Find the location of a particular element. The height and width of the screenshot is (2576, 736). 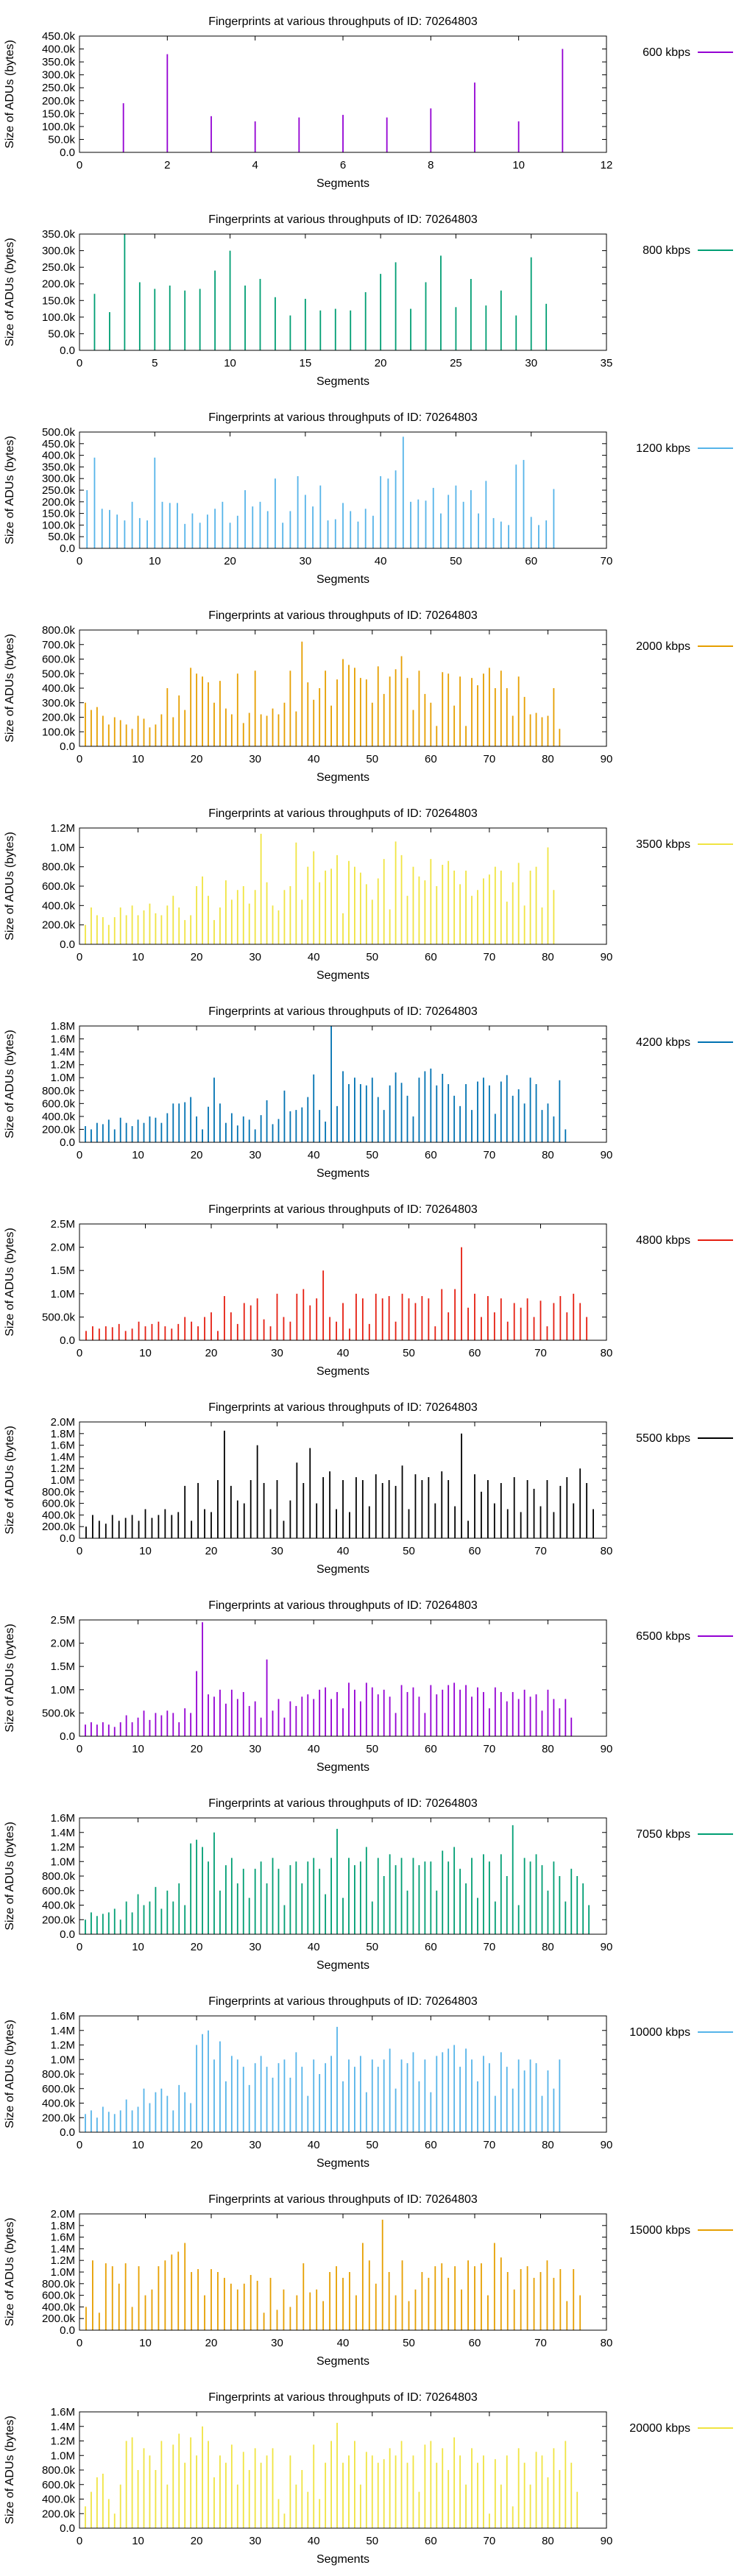

legend: 1200 kbps is located at coordinates (684, 448).